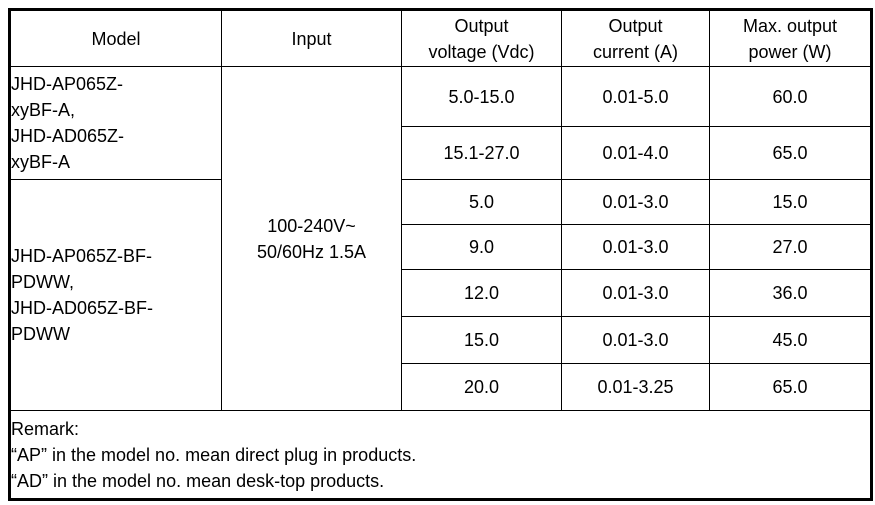 This screenshot has height=505, width=875. I want to click on model-group-b-cell: JHD-AP065Z-BF- PDWW, JHD-AD065Z-BF- PDWW, so click(115, 295).